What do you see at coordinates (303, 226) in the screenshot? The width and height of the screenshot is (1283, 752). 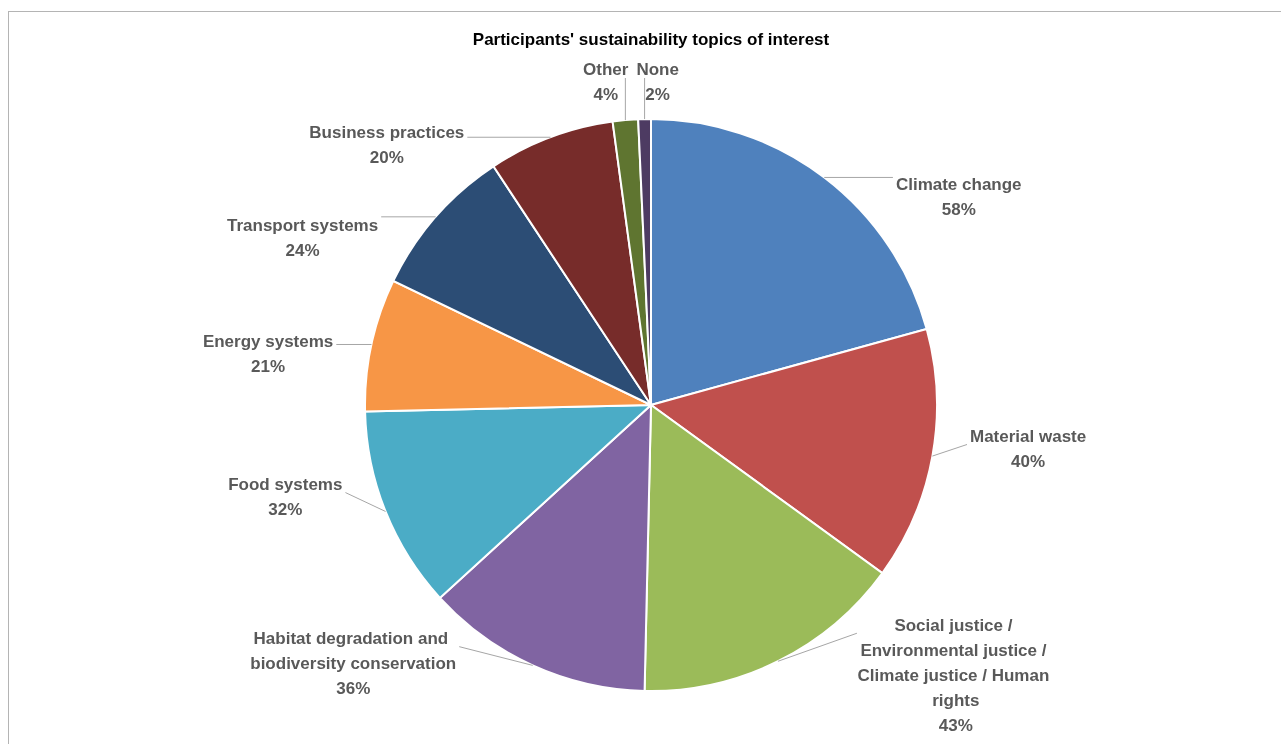 I see `slice-label: Transport systems` at bounding box center [303, 226].